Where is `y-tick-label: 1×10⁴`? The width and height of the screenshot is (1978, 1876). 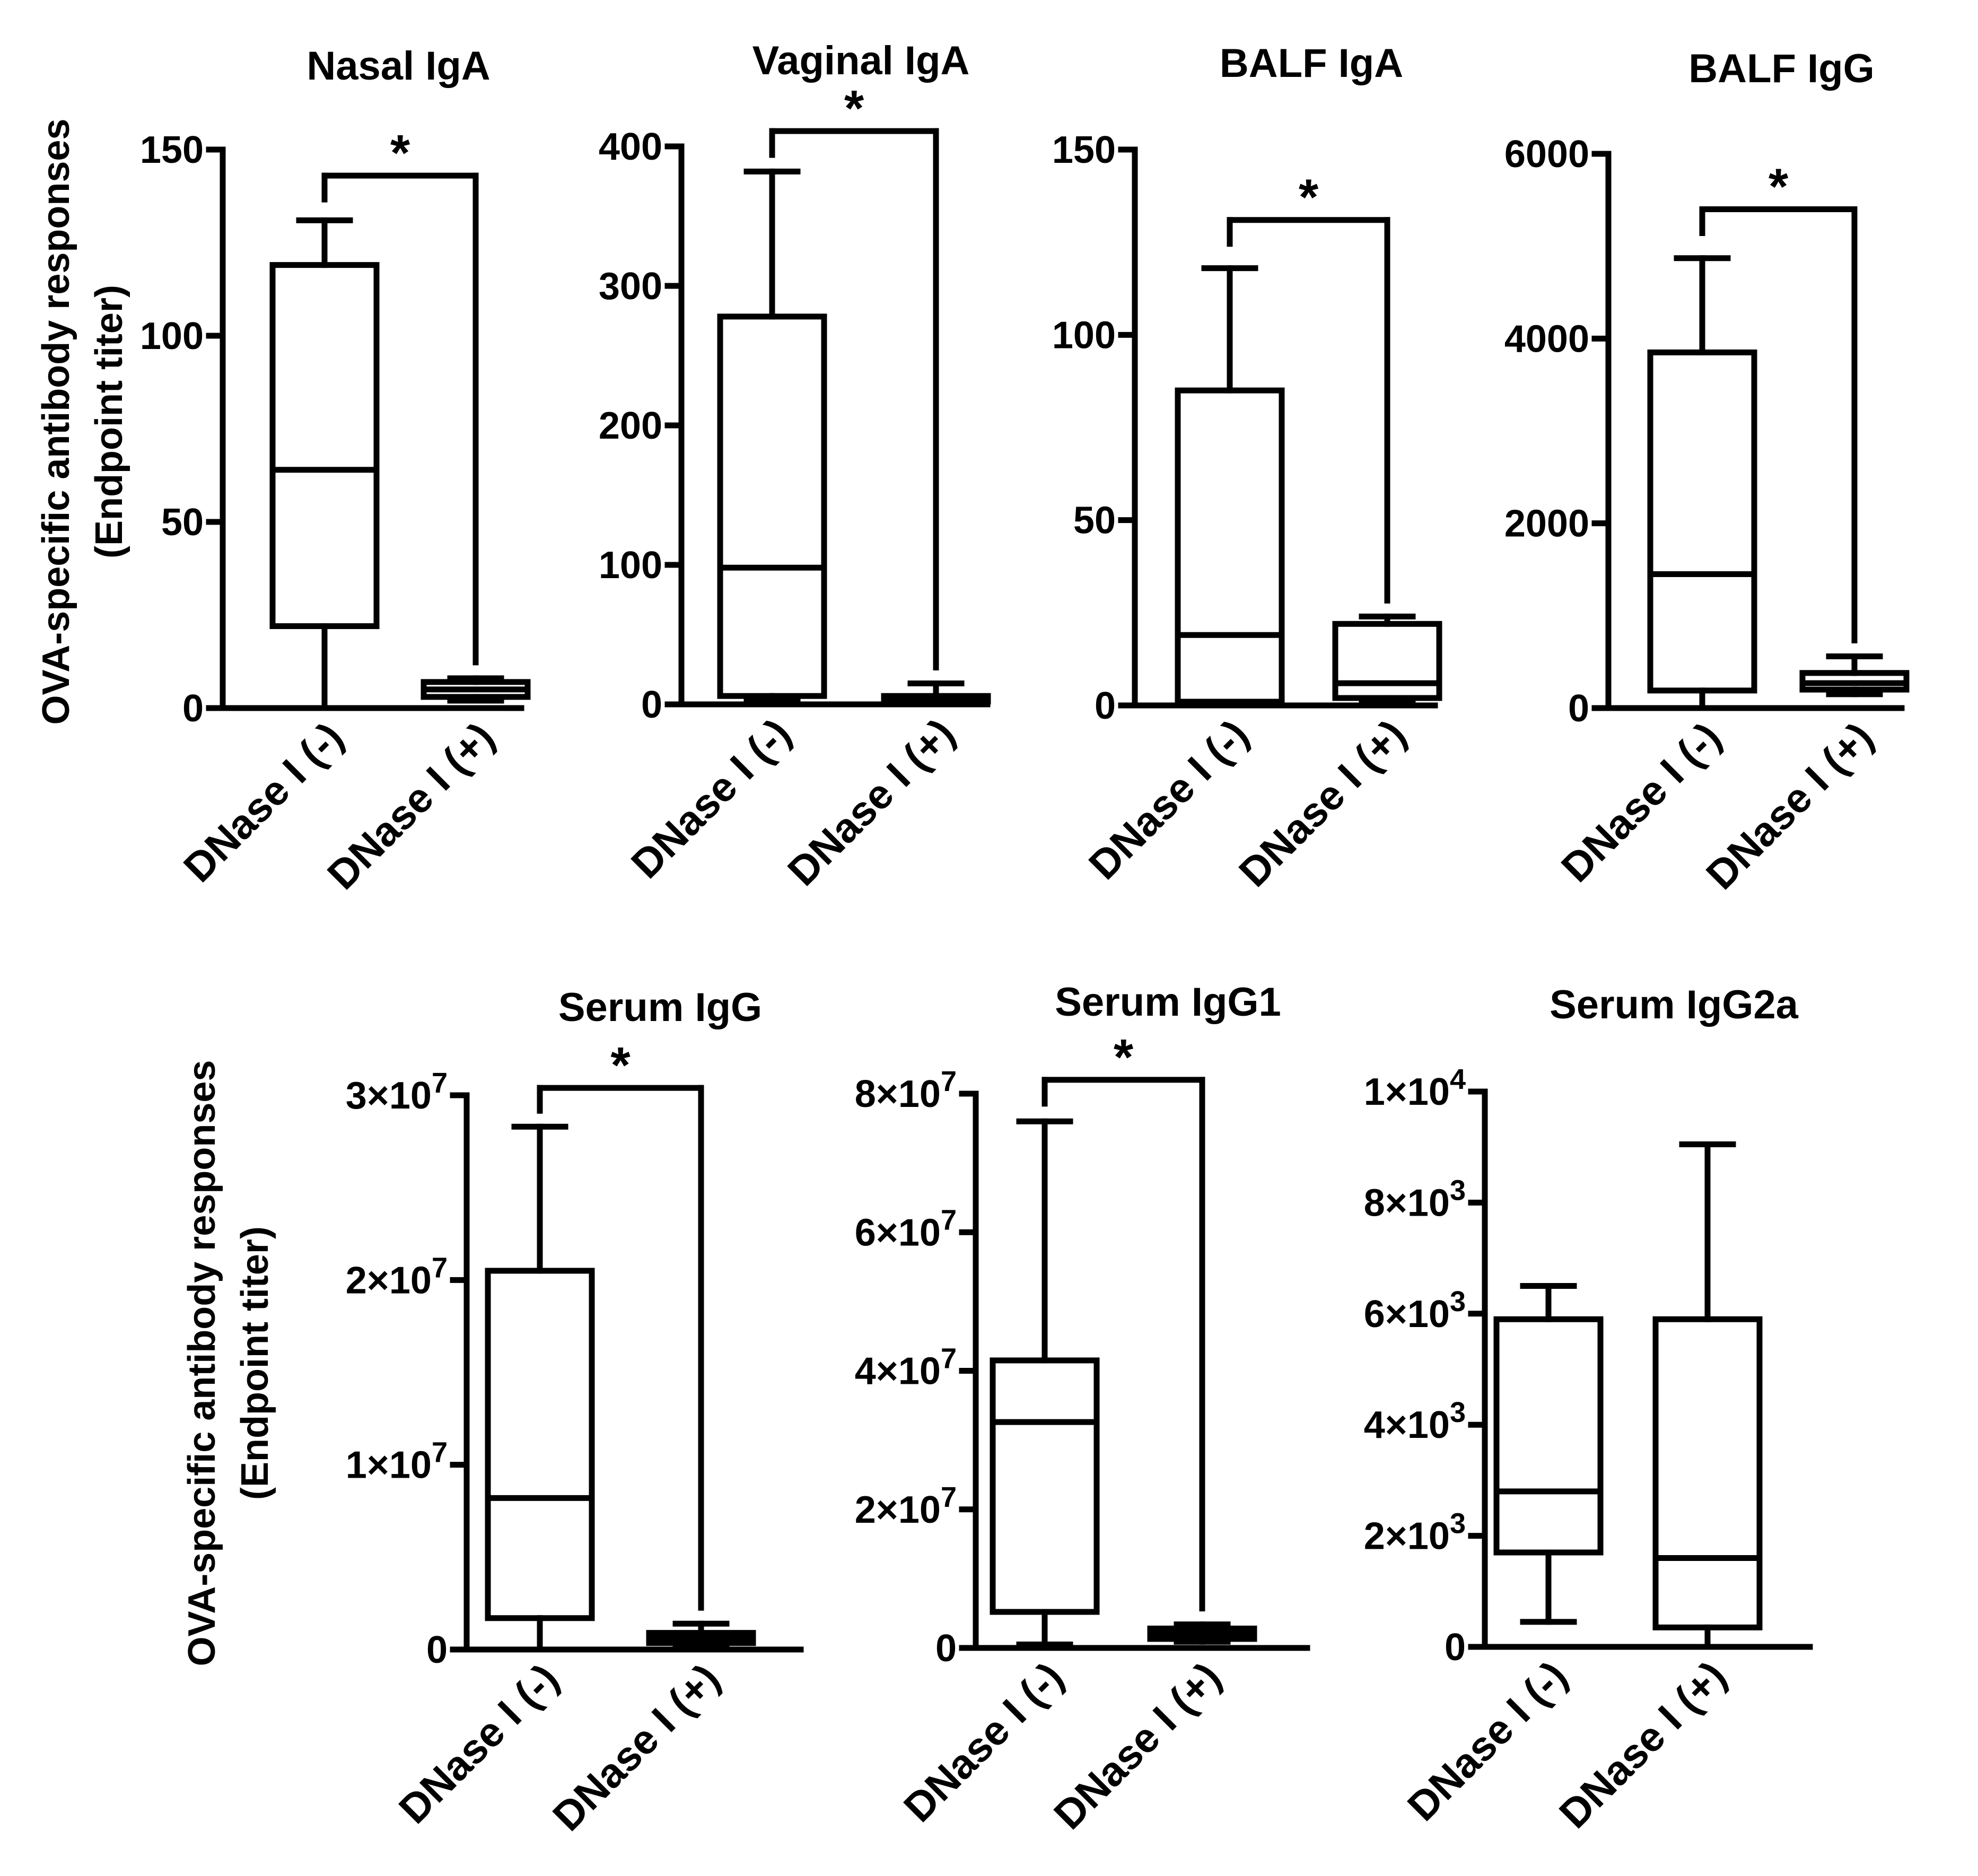 y-tick-label: 1×10⁴ is located at coordinates (1415, 1088).